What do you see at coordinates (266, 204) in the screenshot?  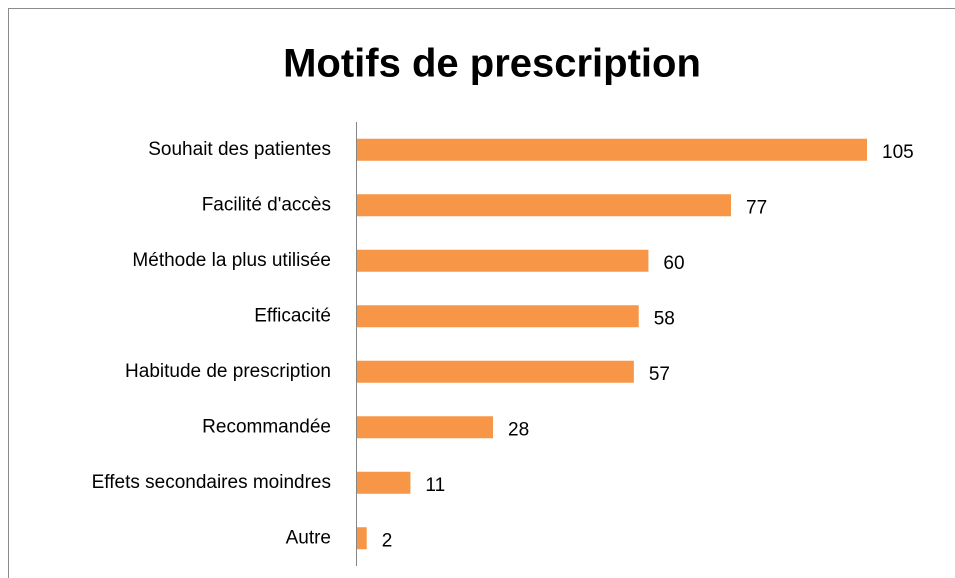 I see `y-tick-label: Facilité d'accès` at bounding box center [266, 204].